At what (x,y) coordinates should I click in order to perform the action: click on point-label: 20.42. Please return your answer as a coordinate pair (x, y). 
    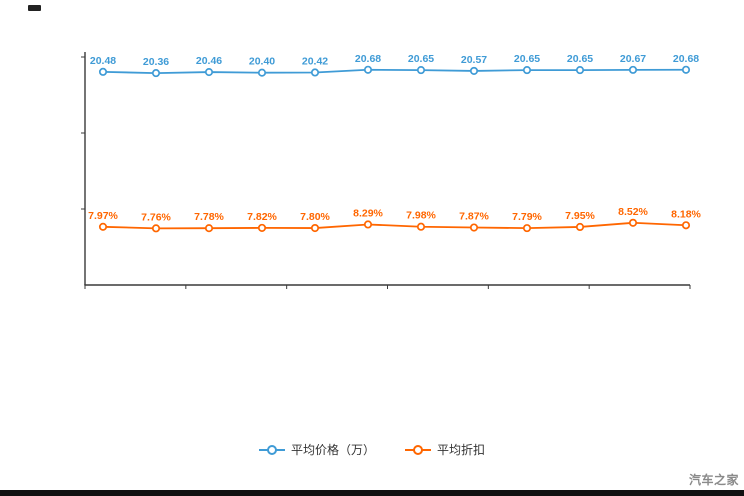
    Looking at the image, I should click on (315, 61).